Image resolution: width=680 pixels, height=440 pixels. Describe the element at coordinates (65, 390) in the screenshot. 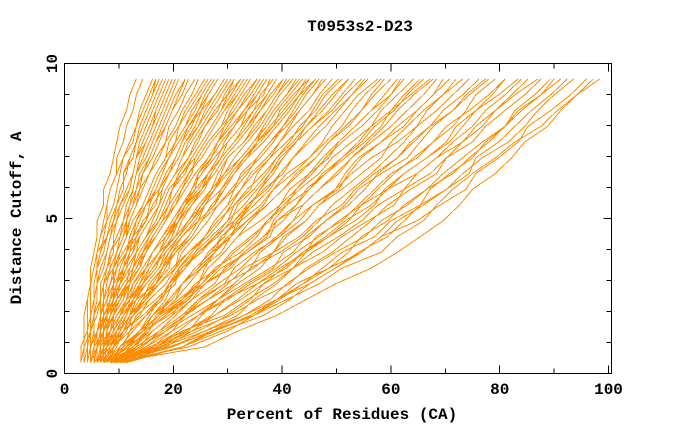

I see `x-tick-label: 0` at that location.